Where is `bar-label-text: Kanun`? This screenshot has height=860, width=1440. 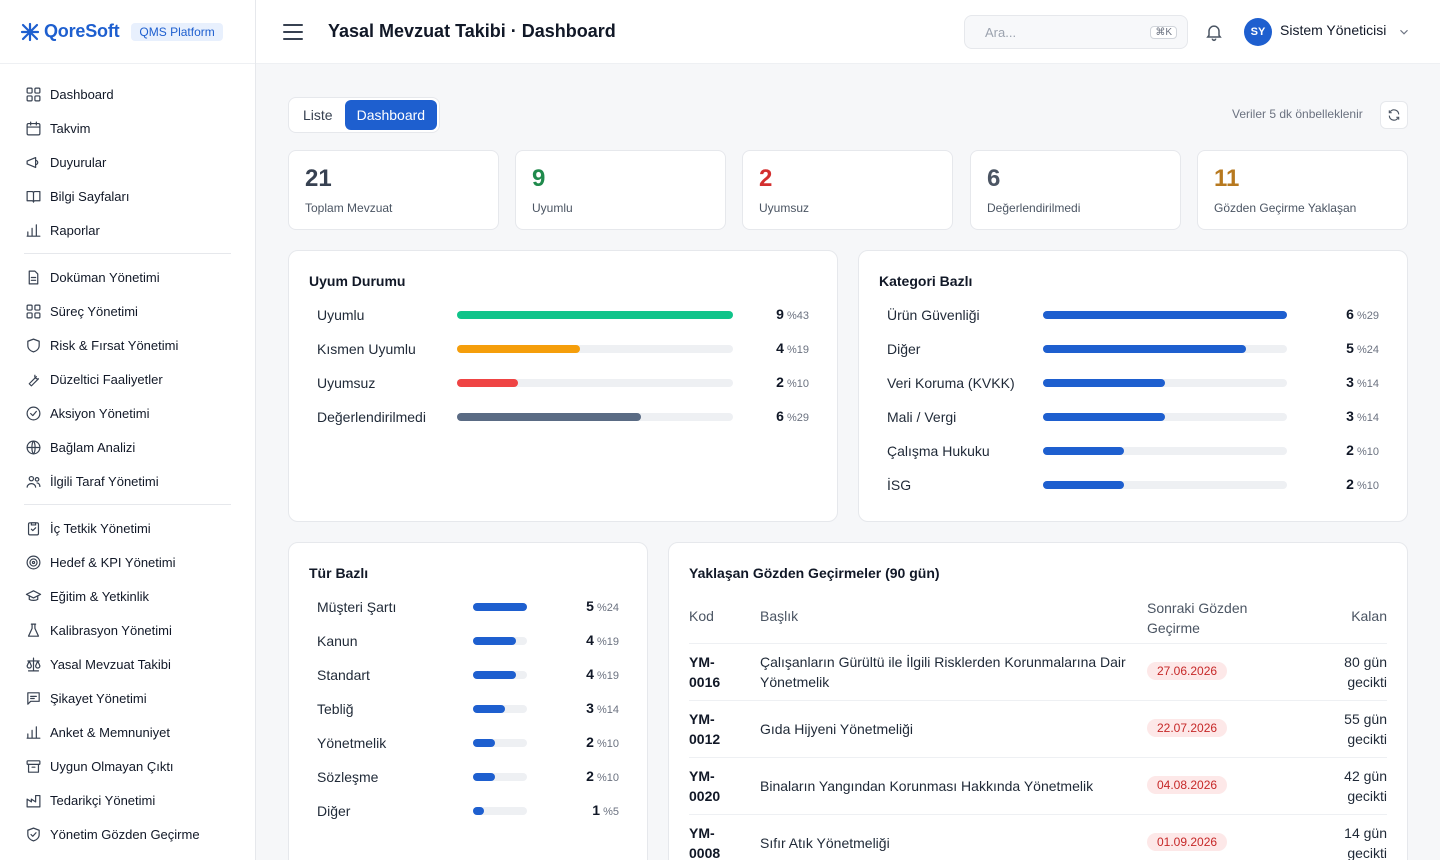 bar-label-text: Kanun is located at coordinates (337, 641).